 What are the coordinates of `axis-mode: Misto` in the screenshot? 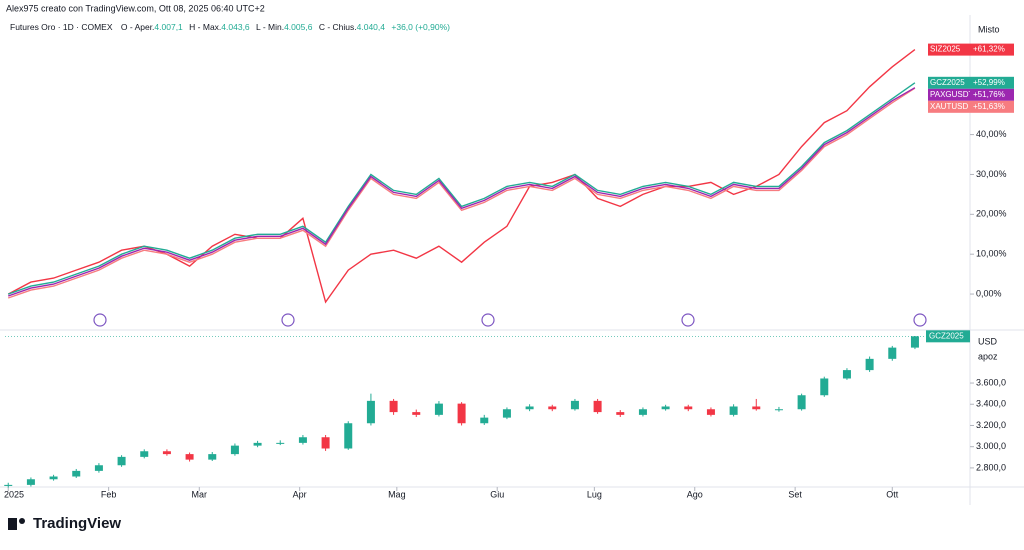 It's located at (989, 29).